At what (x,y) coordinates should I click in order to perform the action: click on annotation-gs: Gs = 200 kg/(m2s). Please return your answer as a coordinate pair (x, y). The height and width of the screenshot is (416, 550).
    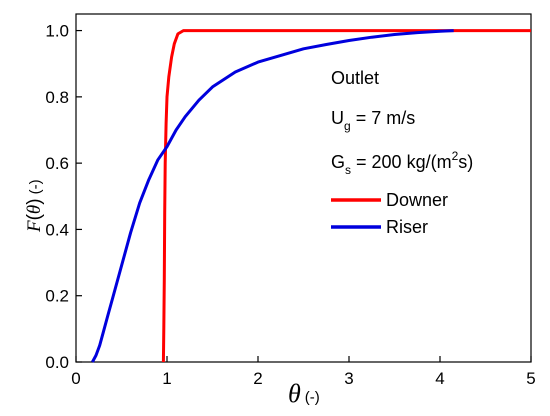
    Looking at the image, I should click on (402, 163).